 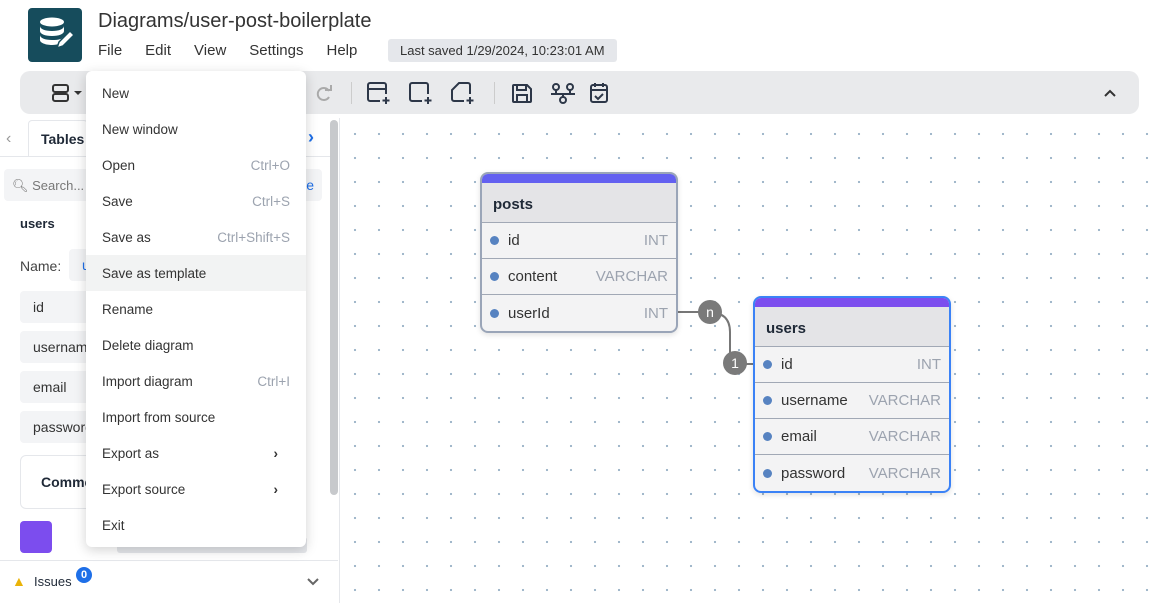 What do you see at coordinates (313, 583) in the screenshot?
I see `chevron-down-icon` at bounding box center [313, 583].